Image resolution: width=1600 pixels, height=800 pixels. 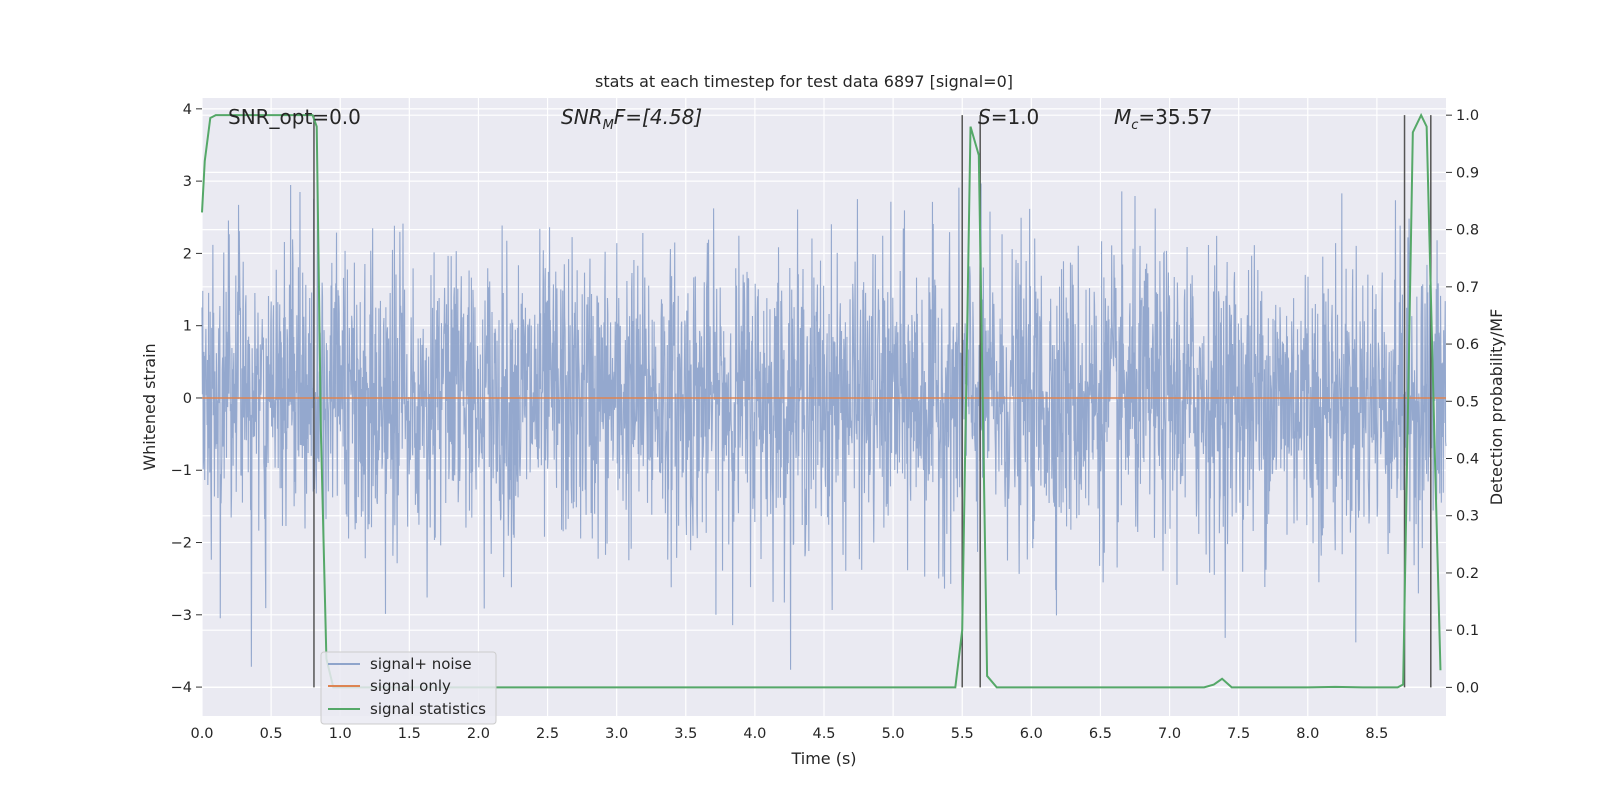 What do you see at coordinates (1100, 734) in the screenshot?
I see `x-tick-label: 6.5` at bounding box center [1100, 734].